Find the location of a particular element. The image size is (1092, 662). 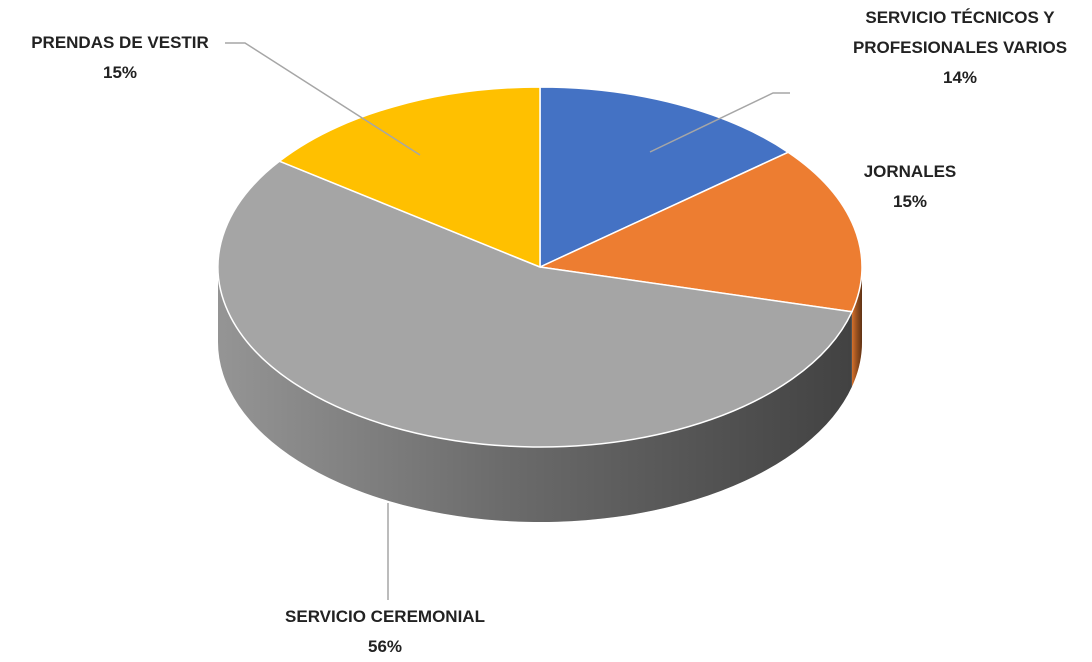

category: JORNALES is located at coordinates (910, 171).